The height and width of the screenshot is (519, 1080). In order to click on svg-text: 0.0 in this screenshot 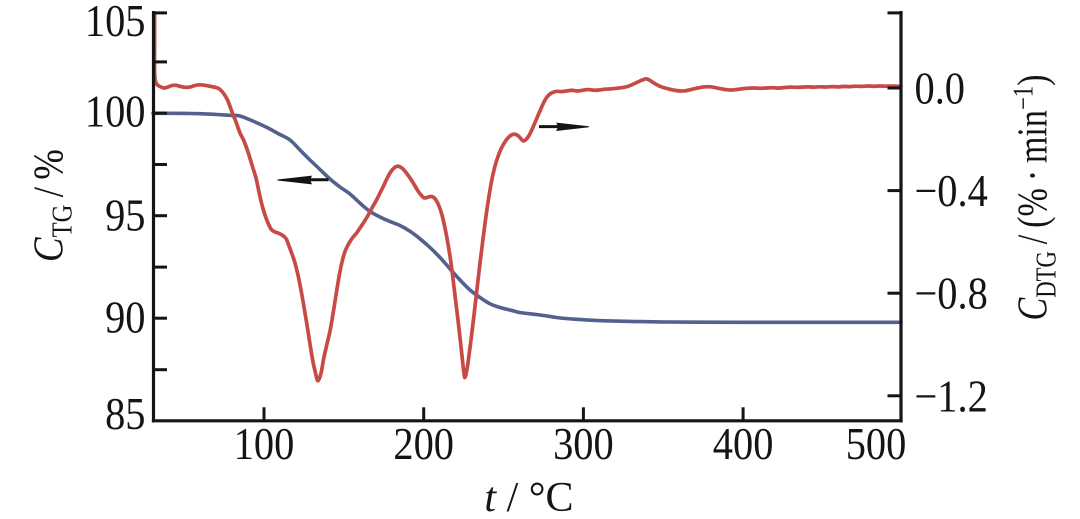, I will do `click(940, 89)`.